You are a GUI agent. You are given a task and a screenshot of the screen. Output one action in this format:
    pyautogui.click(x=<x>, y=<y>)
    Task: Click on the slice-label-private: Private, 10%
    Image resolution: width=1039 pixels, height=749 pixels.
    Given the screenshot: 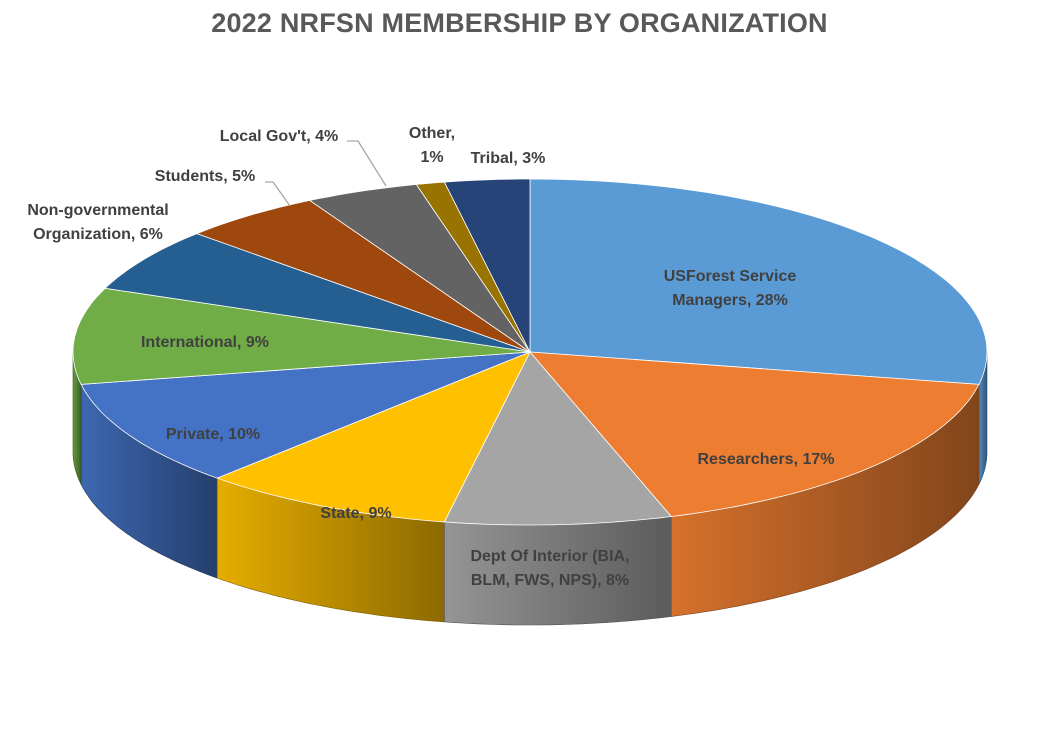 What is the action you would take?
    pyautogui.click(x=213, y=434)
    